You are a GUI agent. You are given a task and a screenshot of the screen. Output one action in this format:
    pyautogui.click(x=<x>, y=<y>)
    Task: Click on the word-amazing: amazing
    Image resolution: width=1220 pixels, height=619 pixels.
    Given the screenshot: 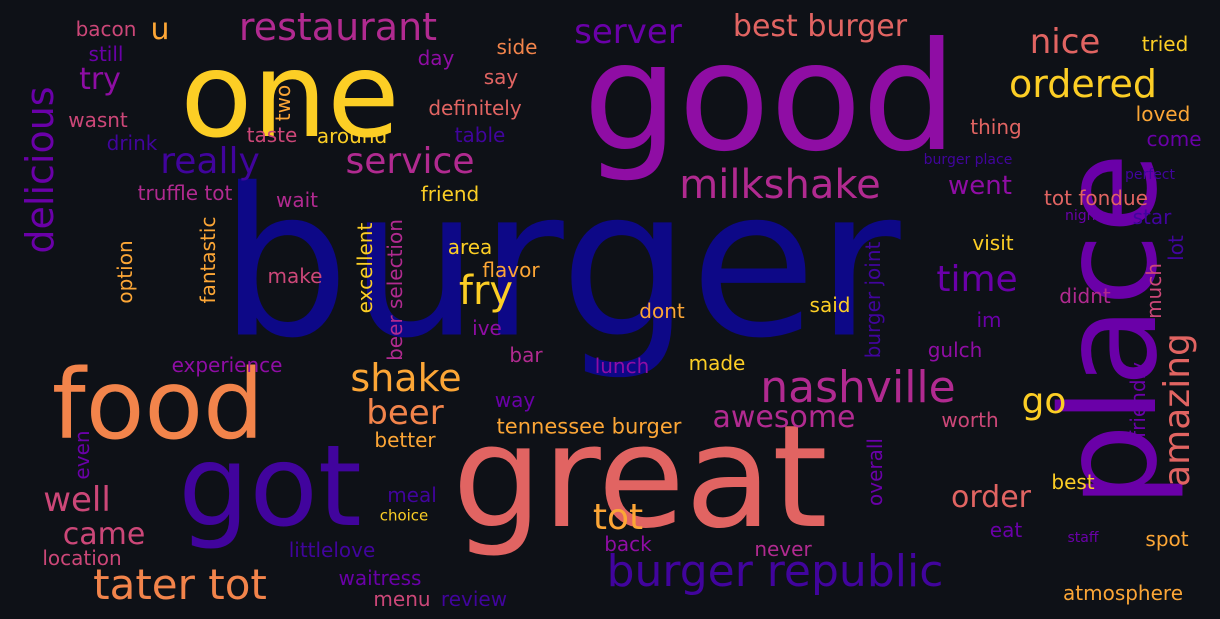 What is the action you would take?
    pyautogui.click(x=1177, y=410)
    